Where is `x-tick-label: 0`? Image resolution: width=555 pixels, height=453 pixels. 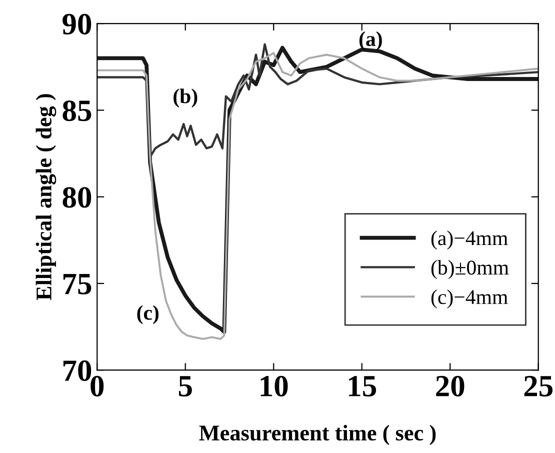
x-tick-label: 0 is located at coordinates (97, 386).